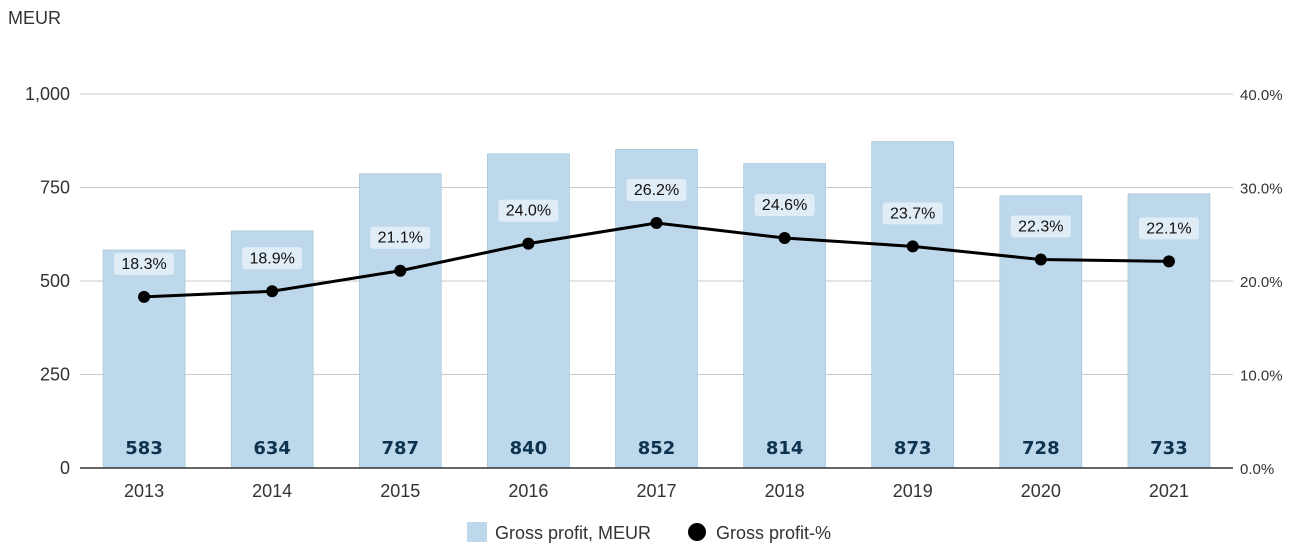 The height and width of the screenshot is (556, 1297). I want to click on x-tick-label: 2014, so click(272, 491).